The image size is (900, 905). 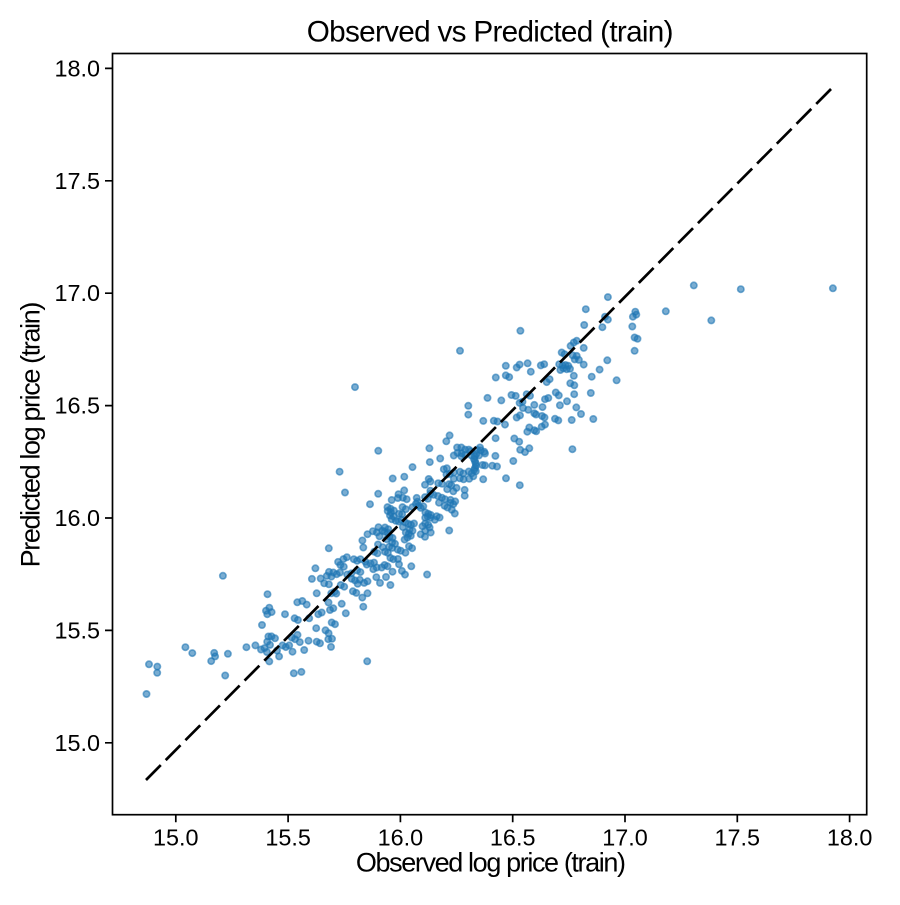 What do you see at coordinates (31, 435) in the screenshot?
I see `svg-text: Predicted log price (train)` at bounding box center [31, 435].